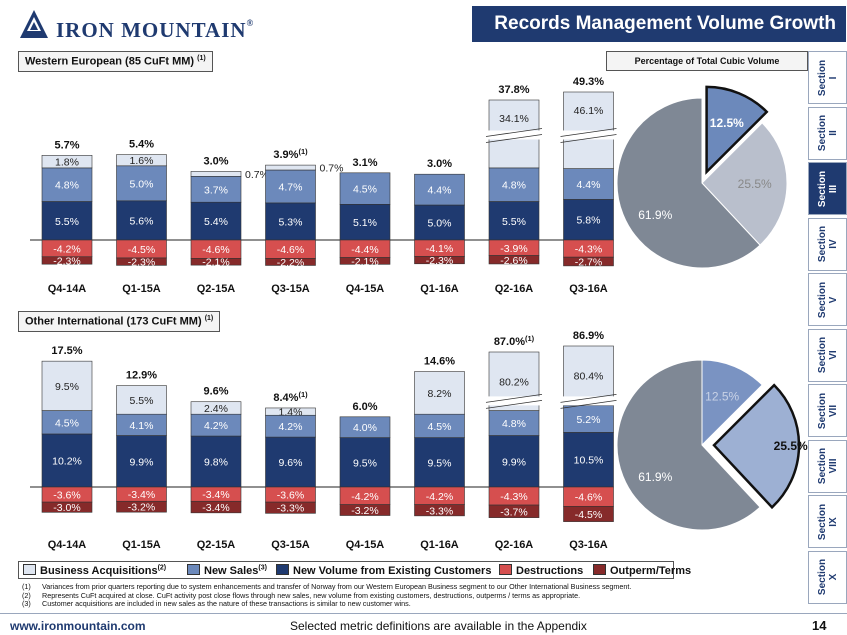 This screenshot has height=635, width=847. I want to click on nav-section-v: Section V, so click(827, 299).